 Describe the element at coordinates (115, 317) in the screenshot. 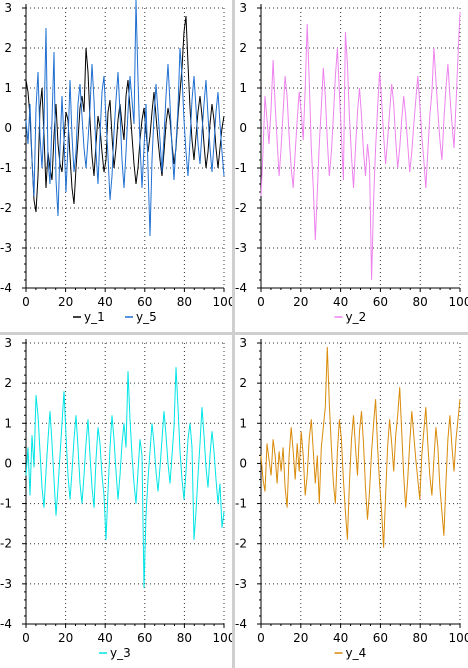

I see `legend: y_1 y_5` at that location.